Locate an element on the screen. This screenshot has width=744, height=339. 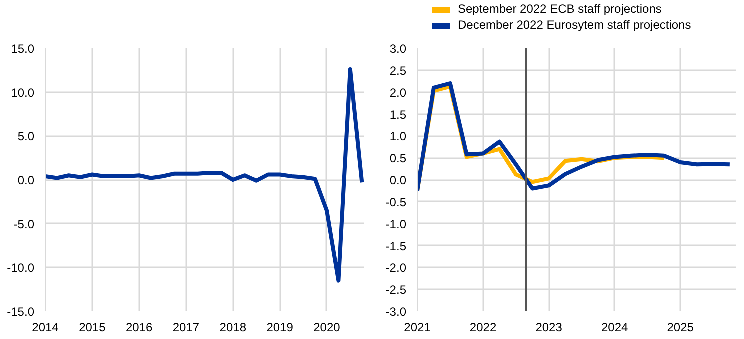
y-tick-label: 15.0 is located at coordinates (23, 49).